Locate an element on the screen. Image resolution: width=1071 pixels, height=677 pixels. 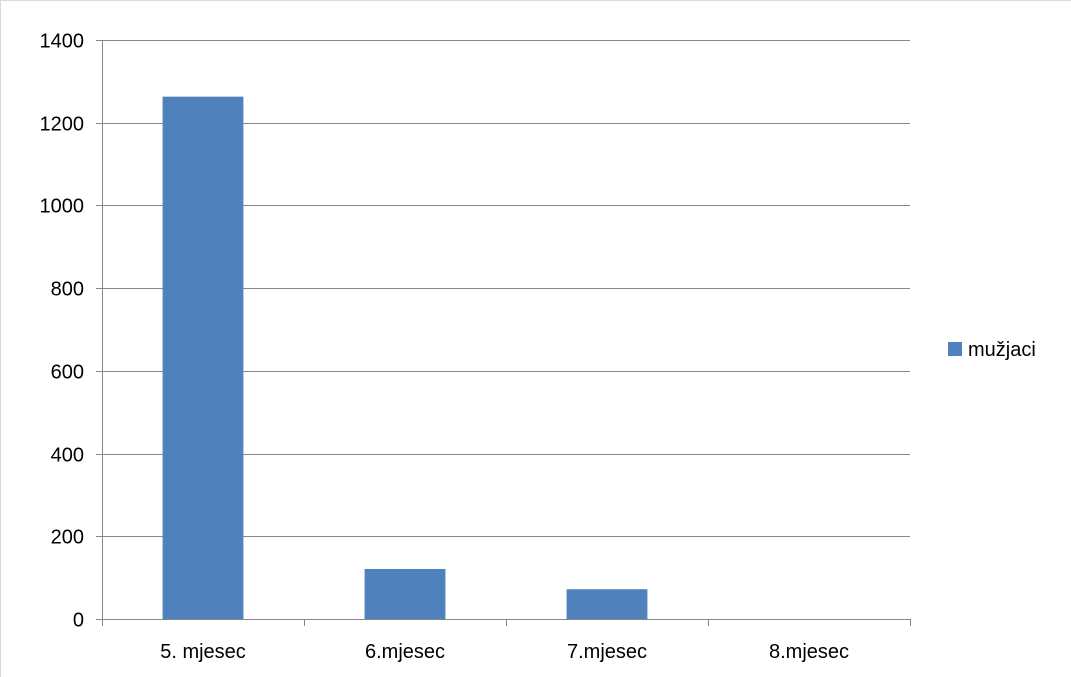
x-tick-label: 7.mjesec is located at coordinates (607, 652).